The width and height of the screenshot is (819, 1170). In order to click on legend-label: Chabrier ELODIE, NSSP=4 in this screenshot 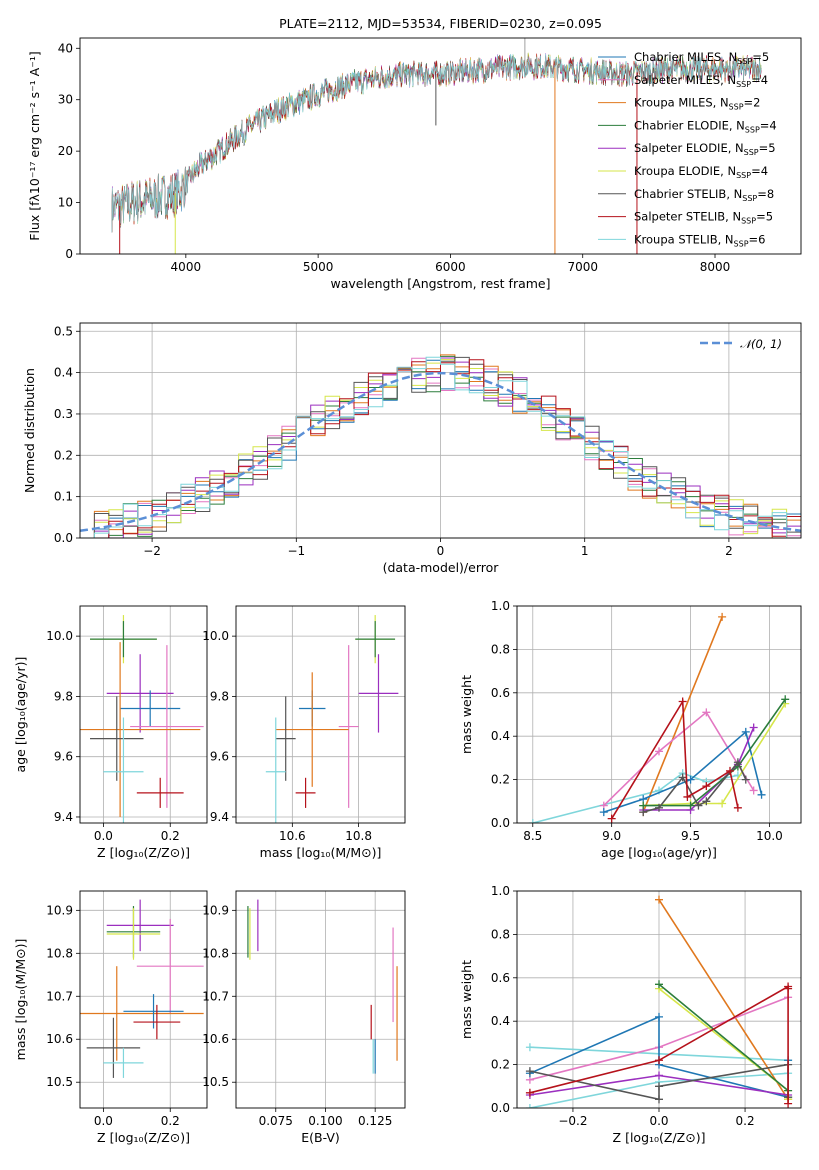, I will do `click(705, 126)`.